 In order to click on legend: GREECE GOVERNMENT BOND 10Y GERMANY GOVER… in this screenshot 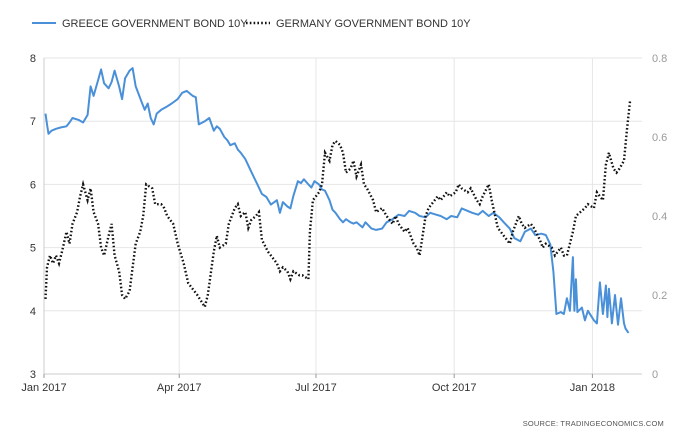, I will do `click(251, 24)`.